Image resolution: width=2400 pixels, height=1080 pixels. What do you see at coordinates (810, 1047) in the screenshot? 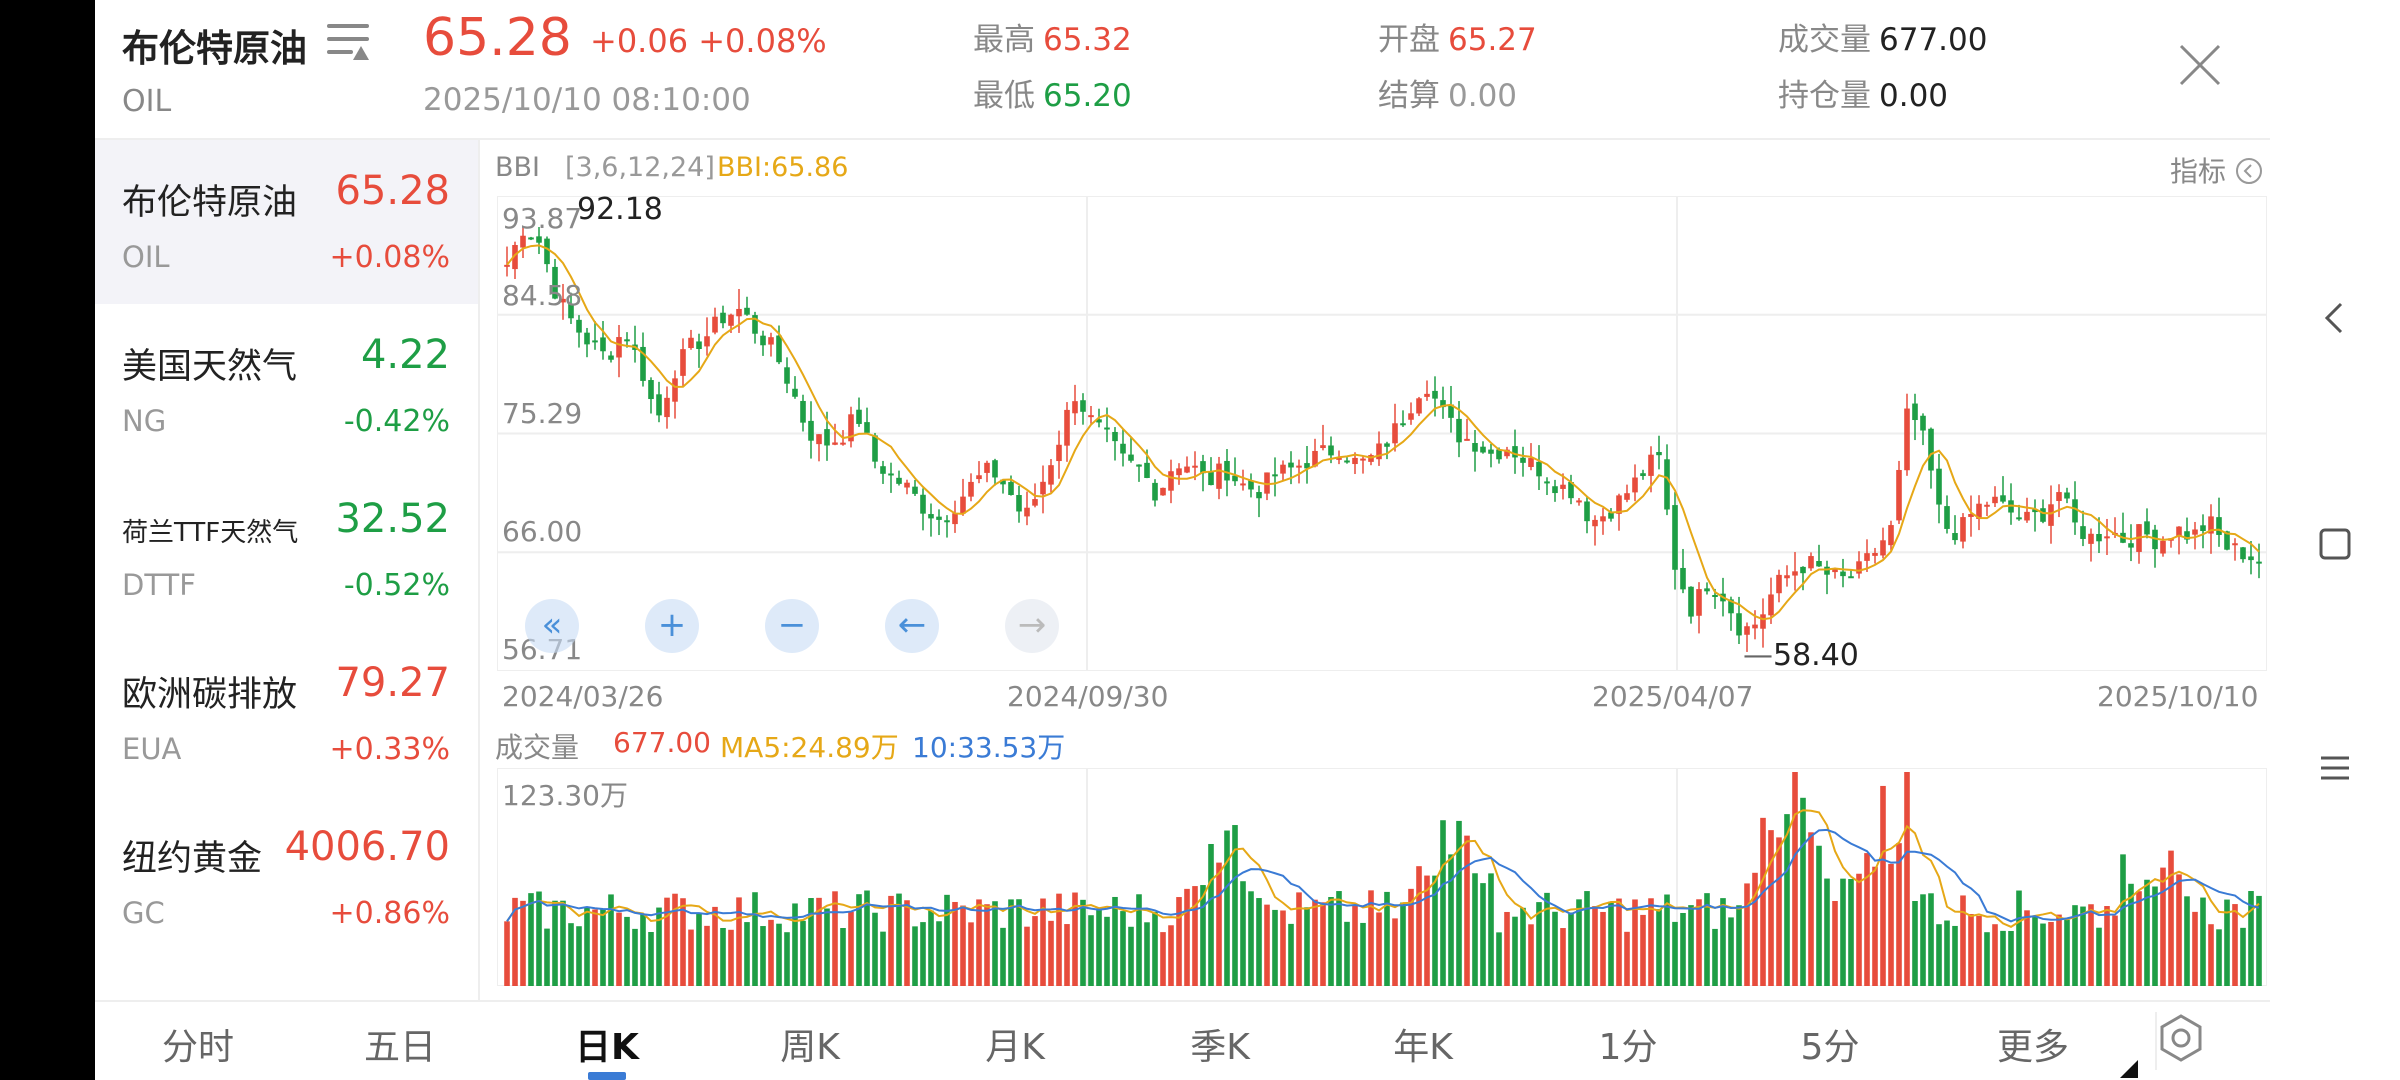
I see `tab-weekly-k: 周K` at bounding box center [810, 1047].